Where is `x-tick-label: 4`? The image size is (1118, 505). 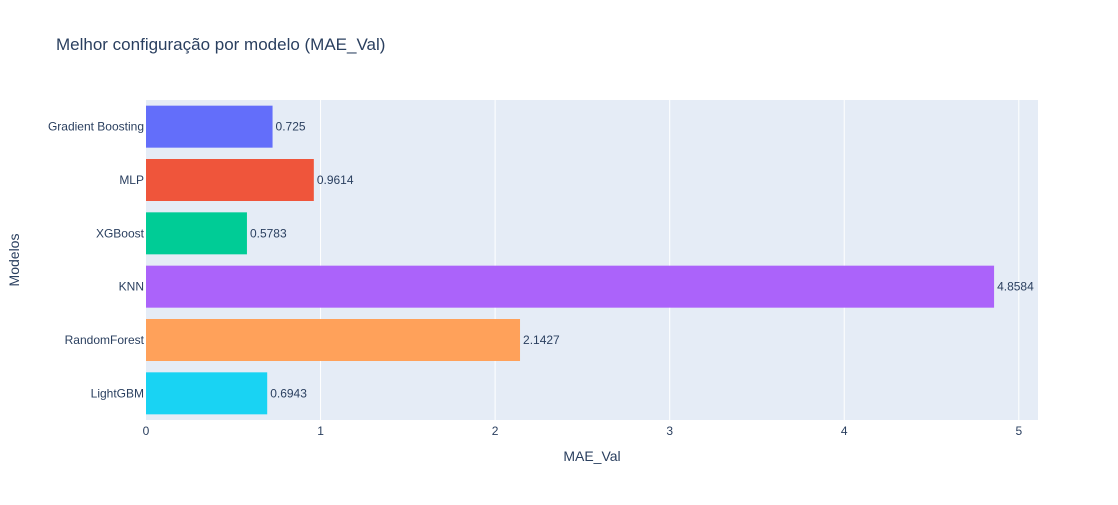
x-tick-label: 4 is located at coordinates (844, 431).